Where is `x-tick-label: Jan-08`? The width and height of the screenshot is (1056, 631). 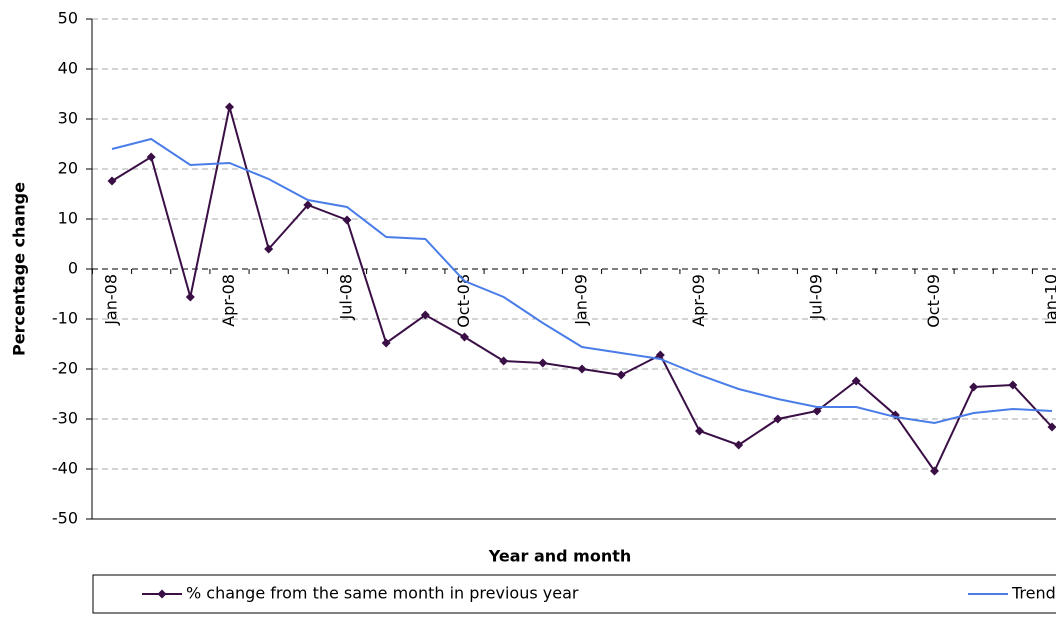
x-tick-label: Jan-08 is located at coordinates (111, 300).